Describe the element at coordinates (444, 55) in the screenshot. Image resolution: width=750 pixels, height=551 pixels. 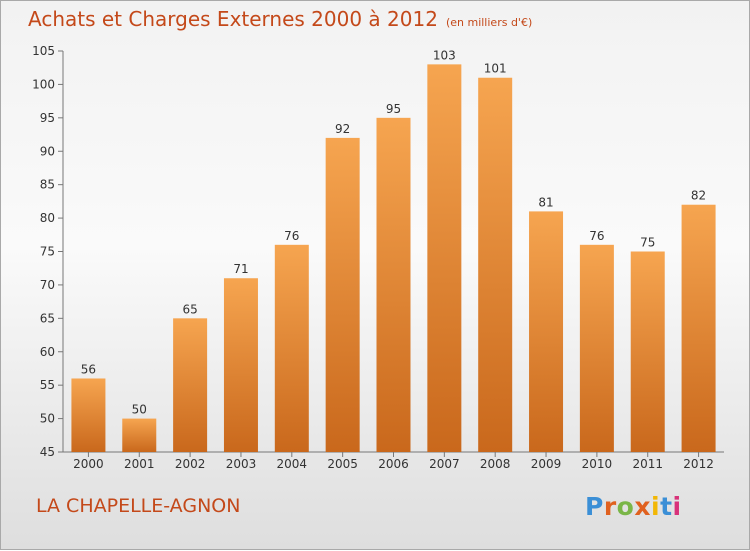
I see `data-label: 103` at that location.